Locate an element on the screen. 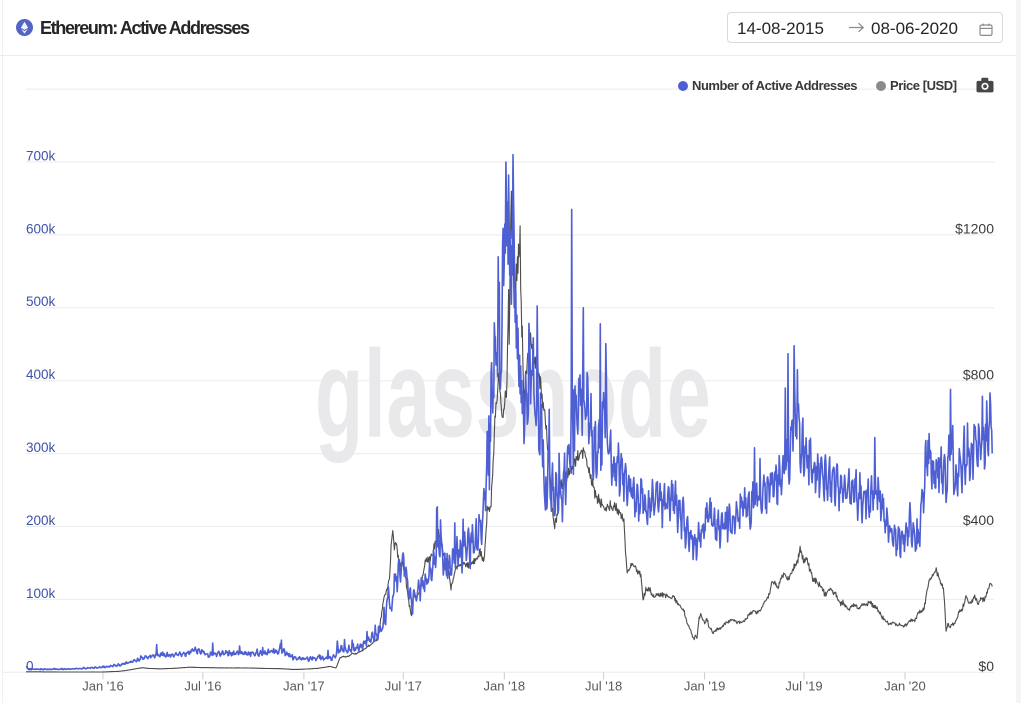  svg-text: $1200 is located at coordinates (974, 229).